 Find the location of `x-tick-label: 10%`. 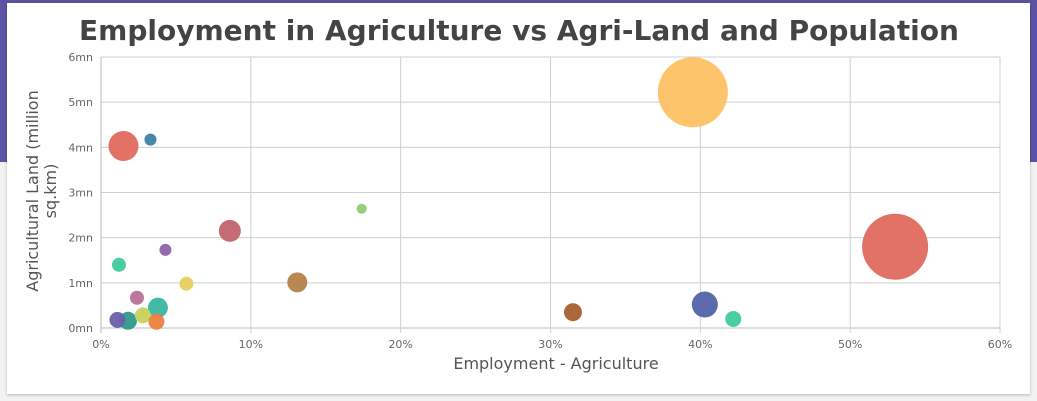

x-tick-label: 10% is located at coordinates (251, 344).